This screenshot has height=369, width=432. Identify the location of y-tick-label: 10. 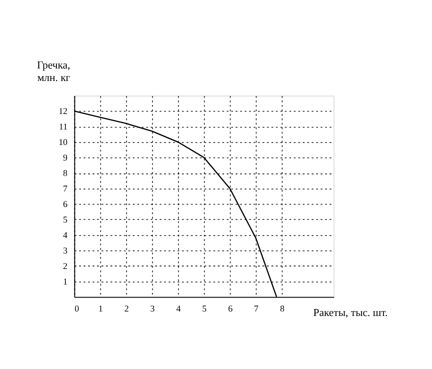
(63, 142).